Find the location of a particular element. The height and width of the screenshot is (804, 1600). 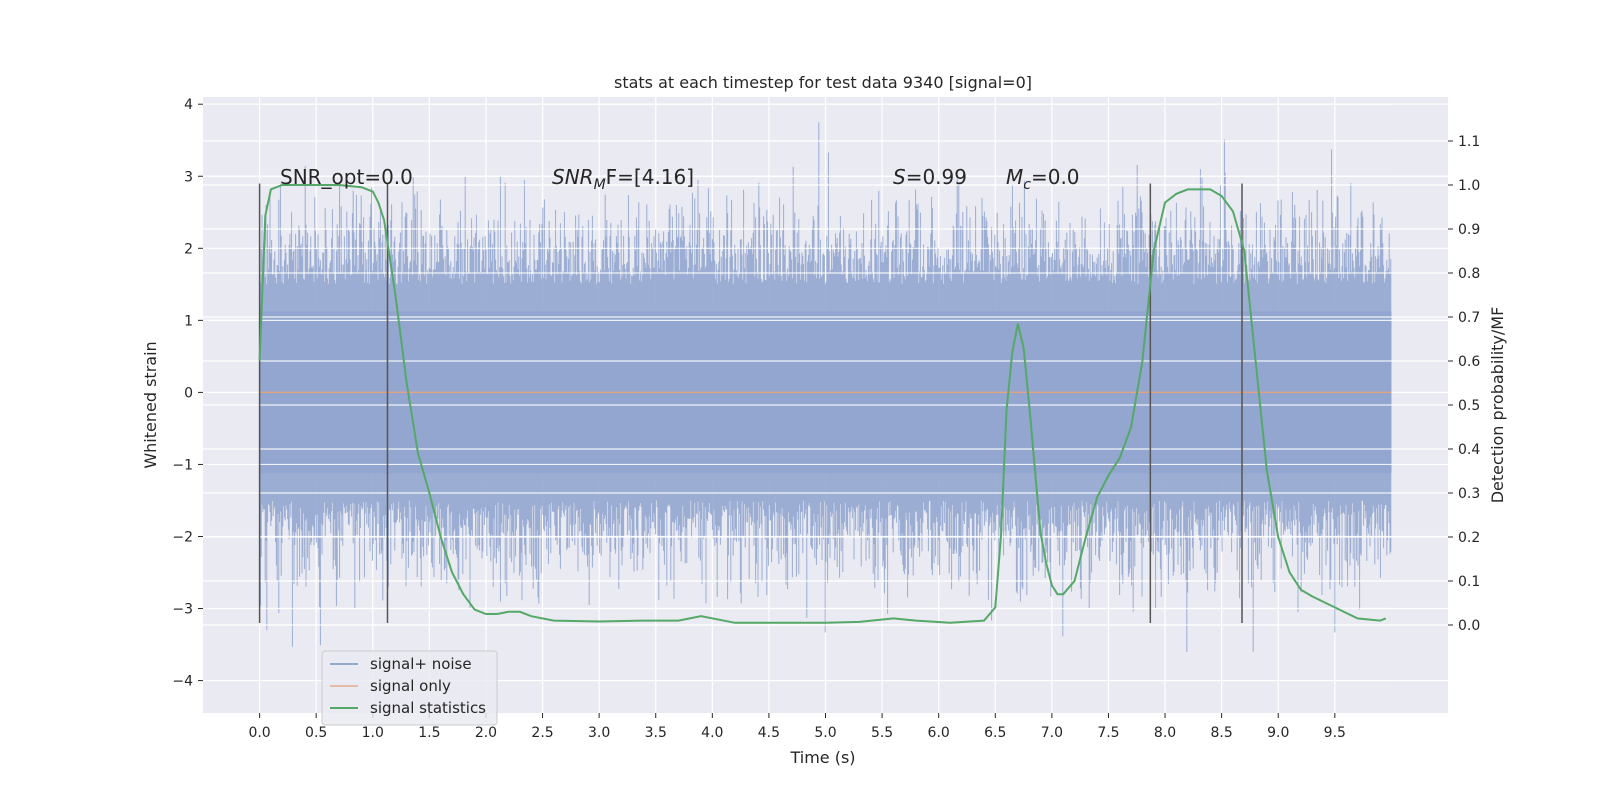

y-left-tick-label: −4 is located at coordinates (182, 682).